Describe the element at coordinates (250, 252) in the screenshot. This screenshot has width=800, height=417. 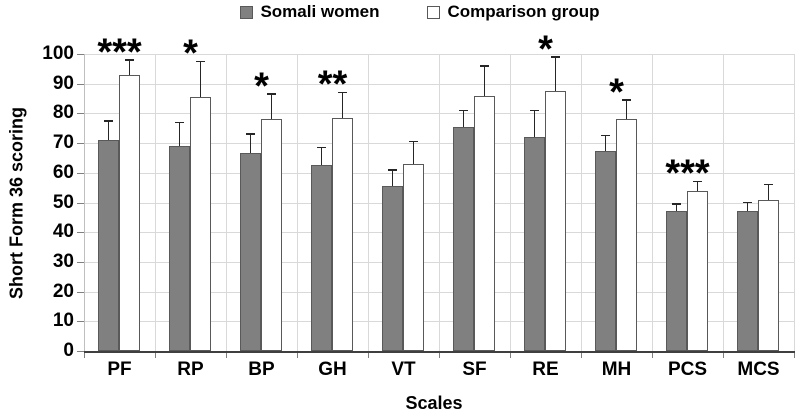
I see `bar-somali-women-BP` at that location.